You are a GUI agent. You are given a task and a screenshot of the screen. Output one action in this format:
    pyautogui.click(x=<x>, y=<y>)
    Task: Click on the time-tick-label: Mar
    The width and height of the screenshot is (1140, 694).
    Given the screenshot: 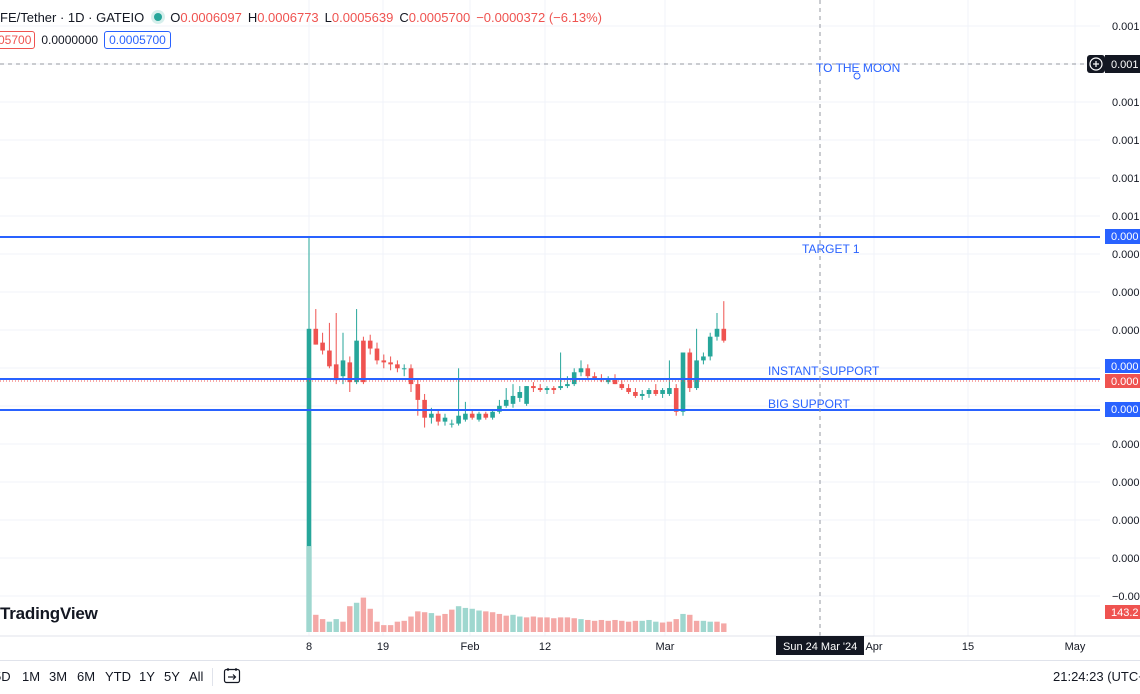 What is the action you would take?
    pyautogui.click(x=665, y=647)
    